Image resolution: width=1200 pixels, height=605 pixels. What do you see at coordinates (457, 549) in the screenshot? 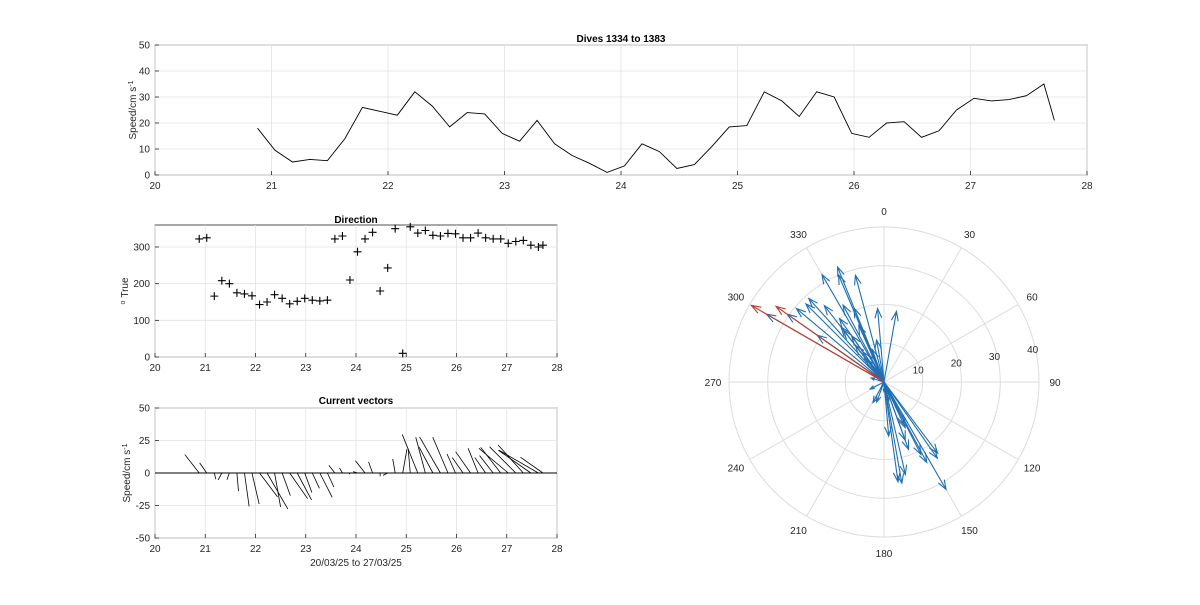
I see `vectors-xtick-label: 26` at bounding box center [457, 549].